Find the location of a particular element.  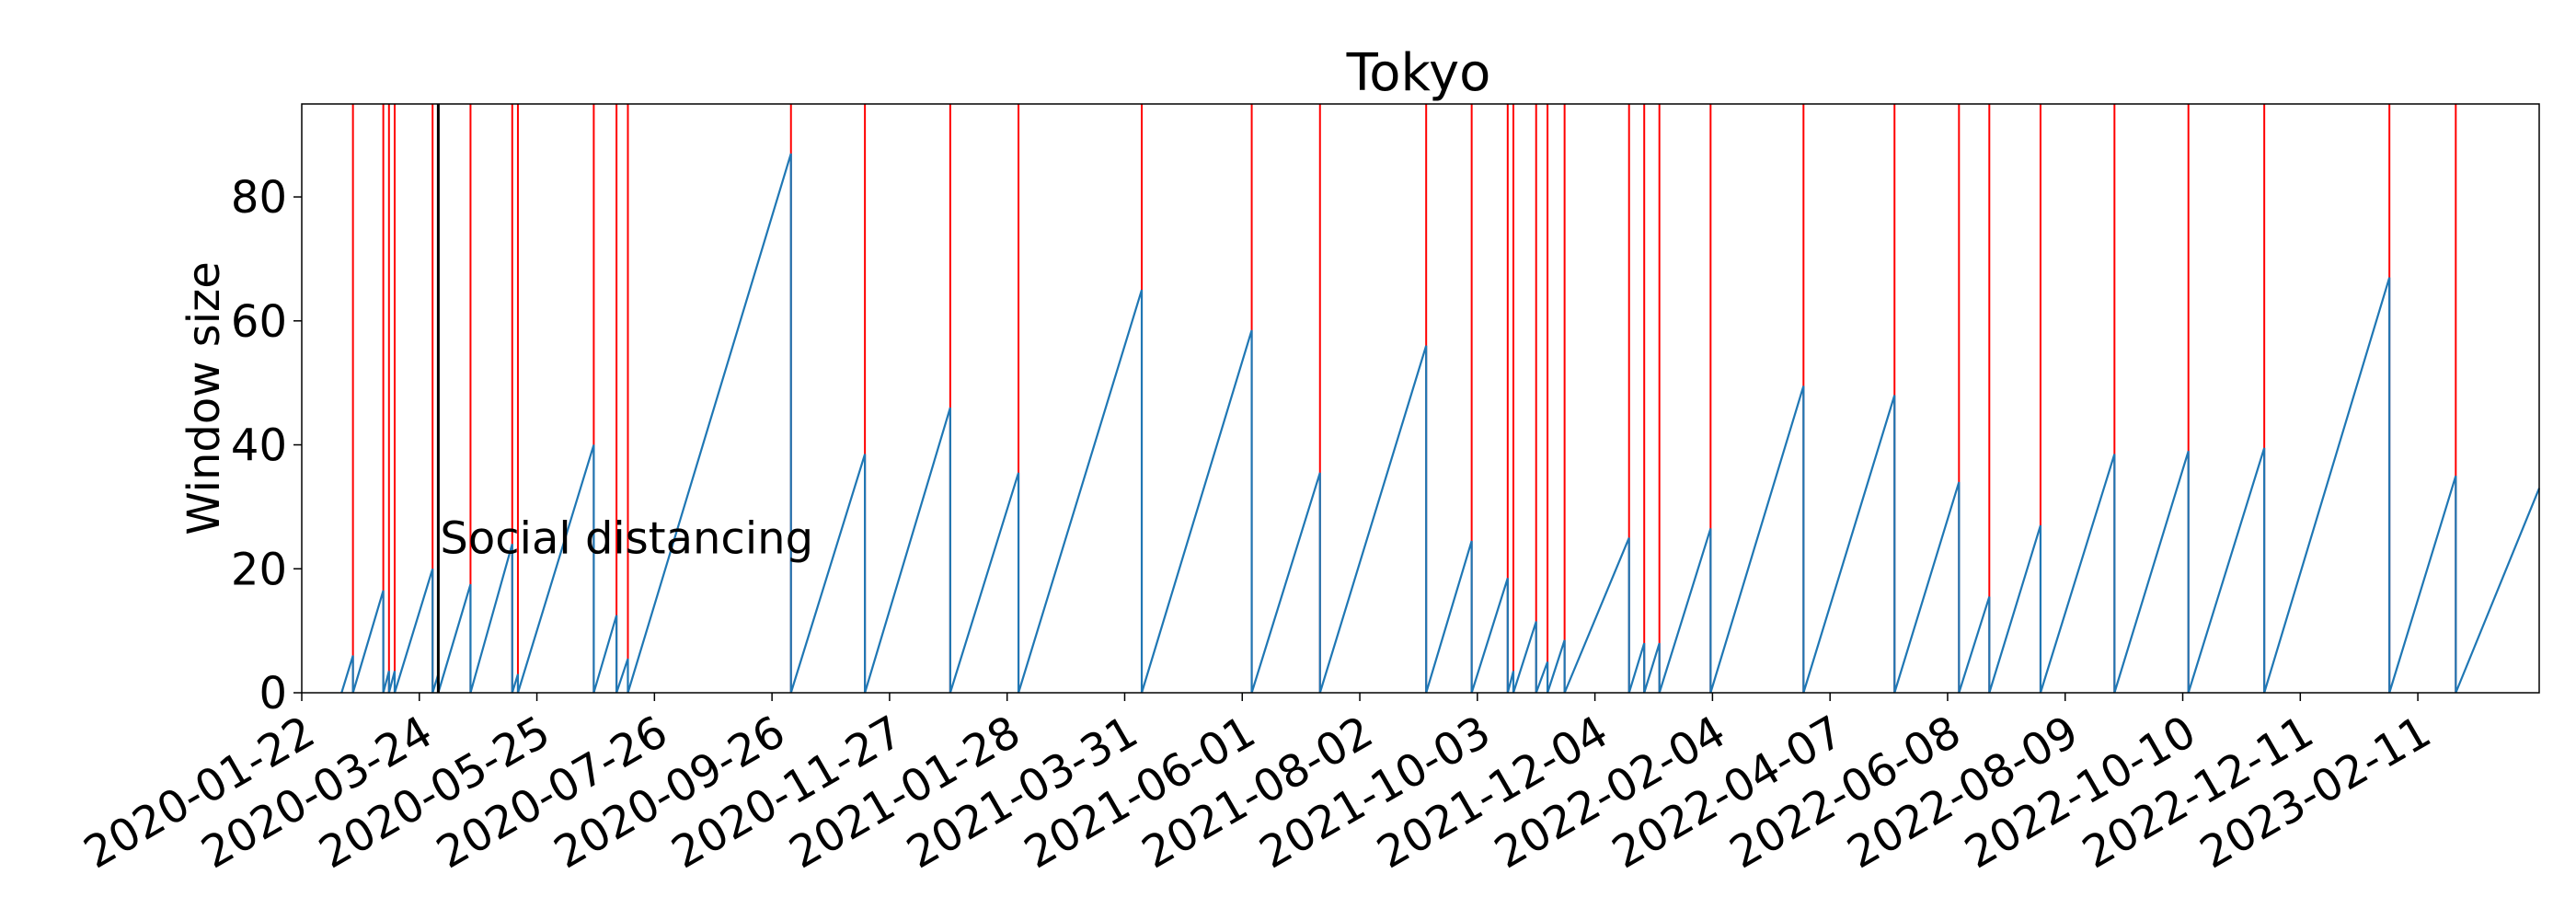

y-tick-label: 80 is located at coordinates (259, 198).